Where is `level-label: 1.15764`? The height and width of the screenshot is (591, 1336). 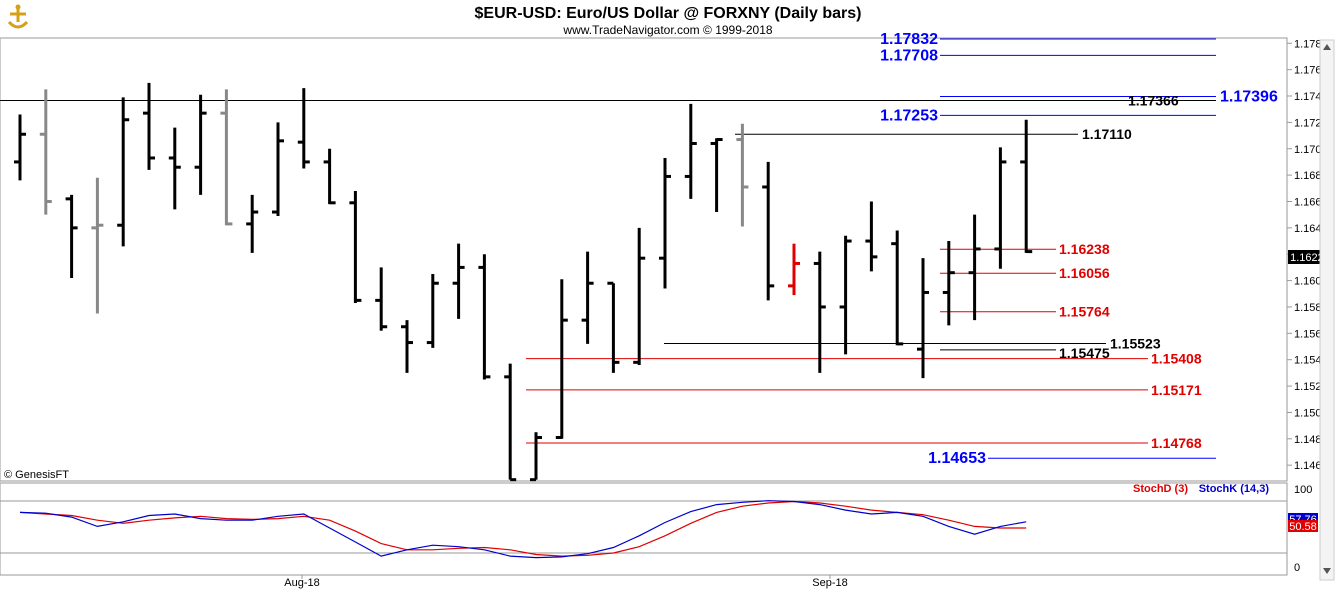 level-label: 1.15764 is located at coordinates (1084, 312).